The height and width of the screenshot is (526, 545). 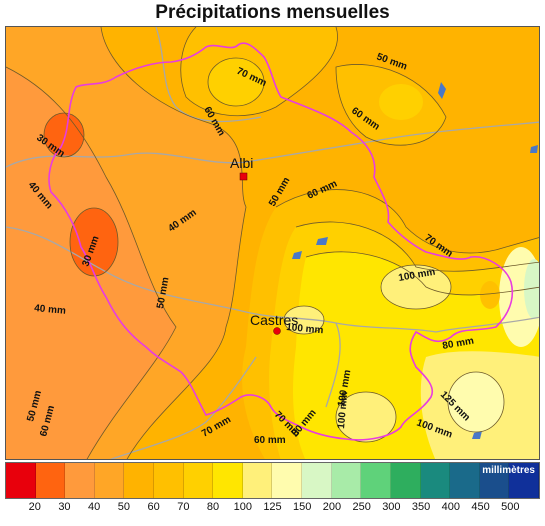 I want to click on zone-20-30mm-south, so click(x=94, y=242).